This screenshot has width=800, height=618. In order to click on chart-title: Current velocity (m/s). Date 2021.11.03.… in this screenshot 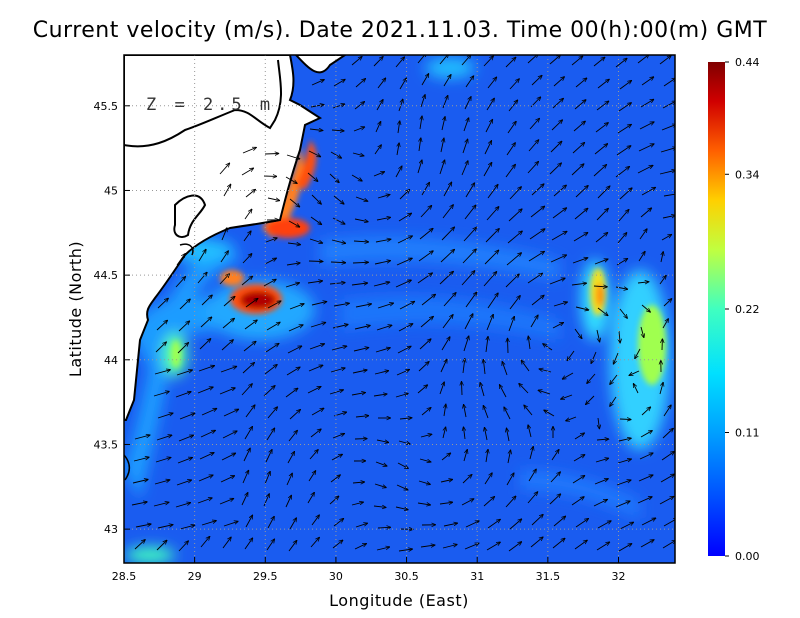, I will do `click(400, 30)`.